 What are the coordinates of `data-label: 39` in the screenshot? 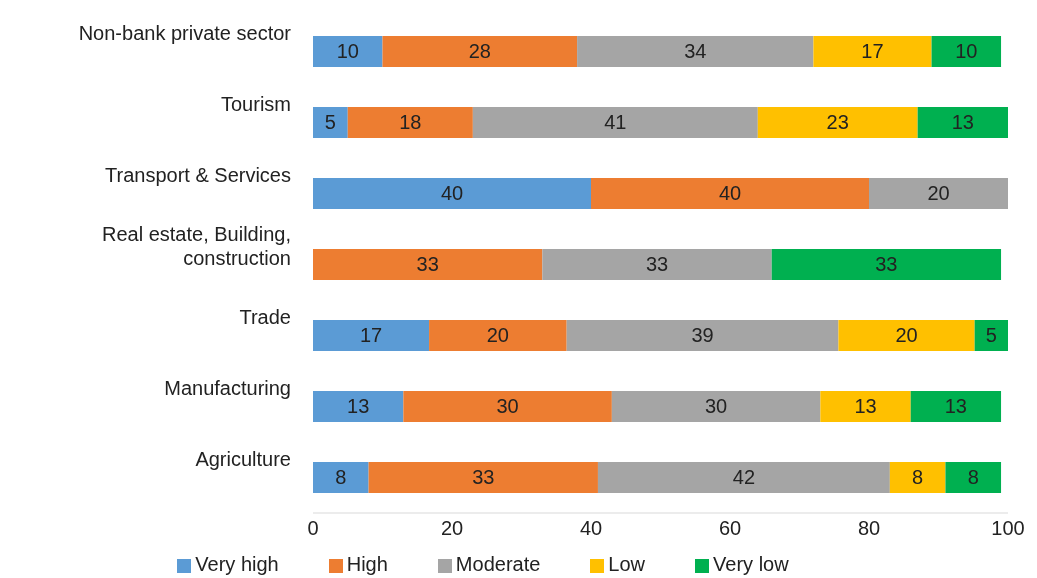 It's located at (702, 335).